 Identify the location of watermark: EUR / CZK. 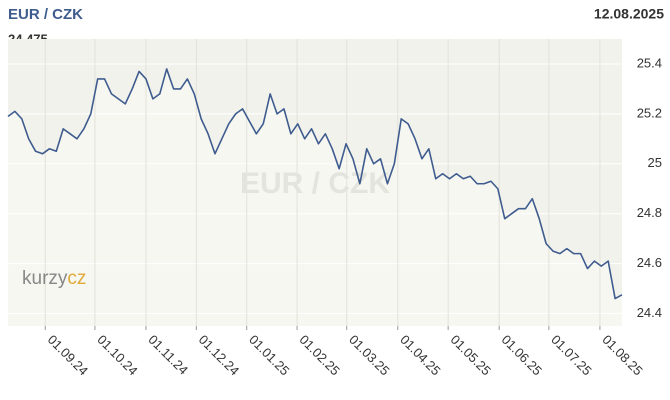
(315, 183).